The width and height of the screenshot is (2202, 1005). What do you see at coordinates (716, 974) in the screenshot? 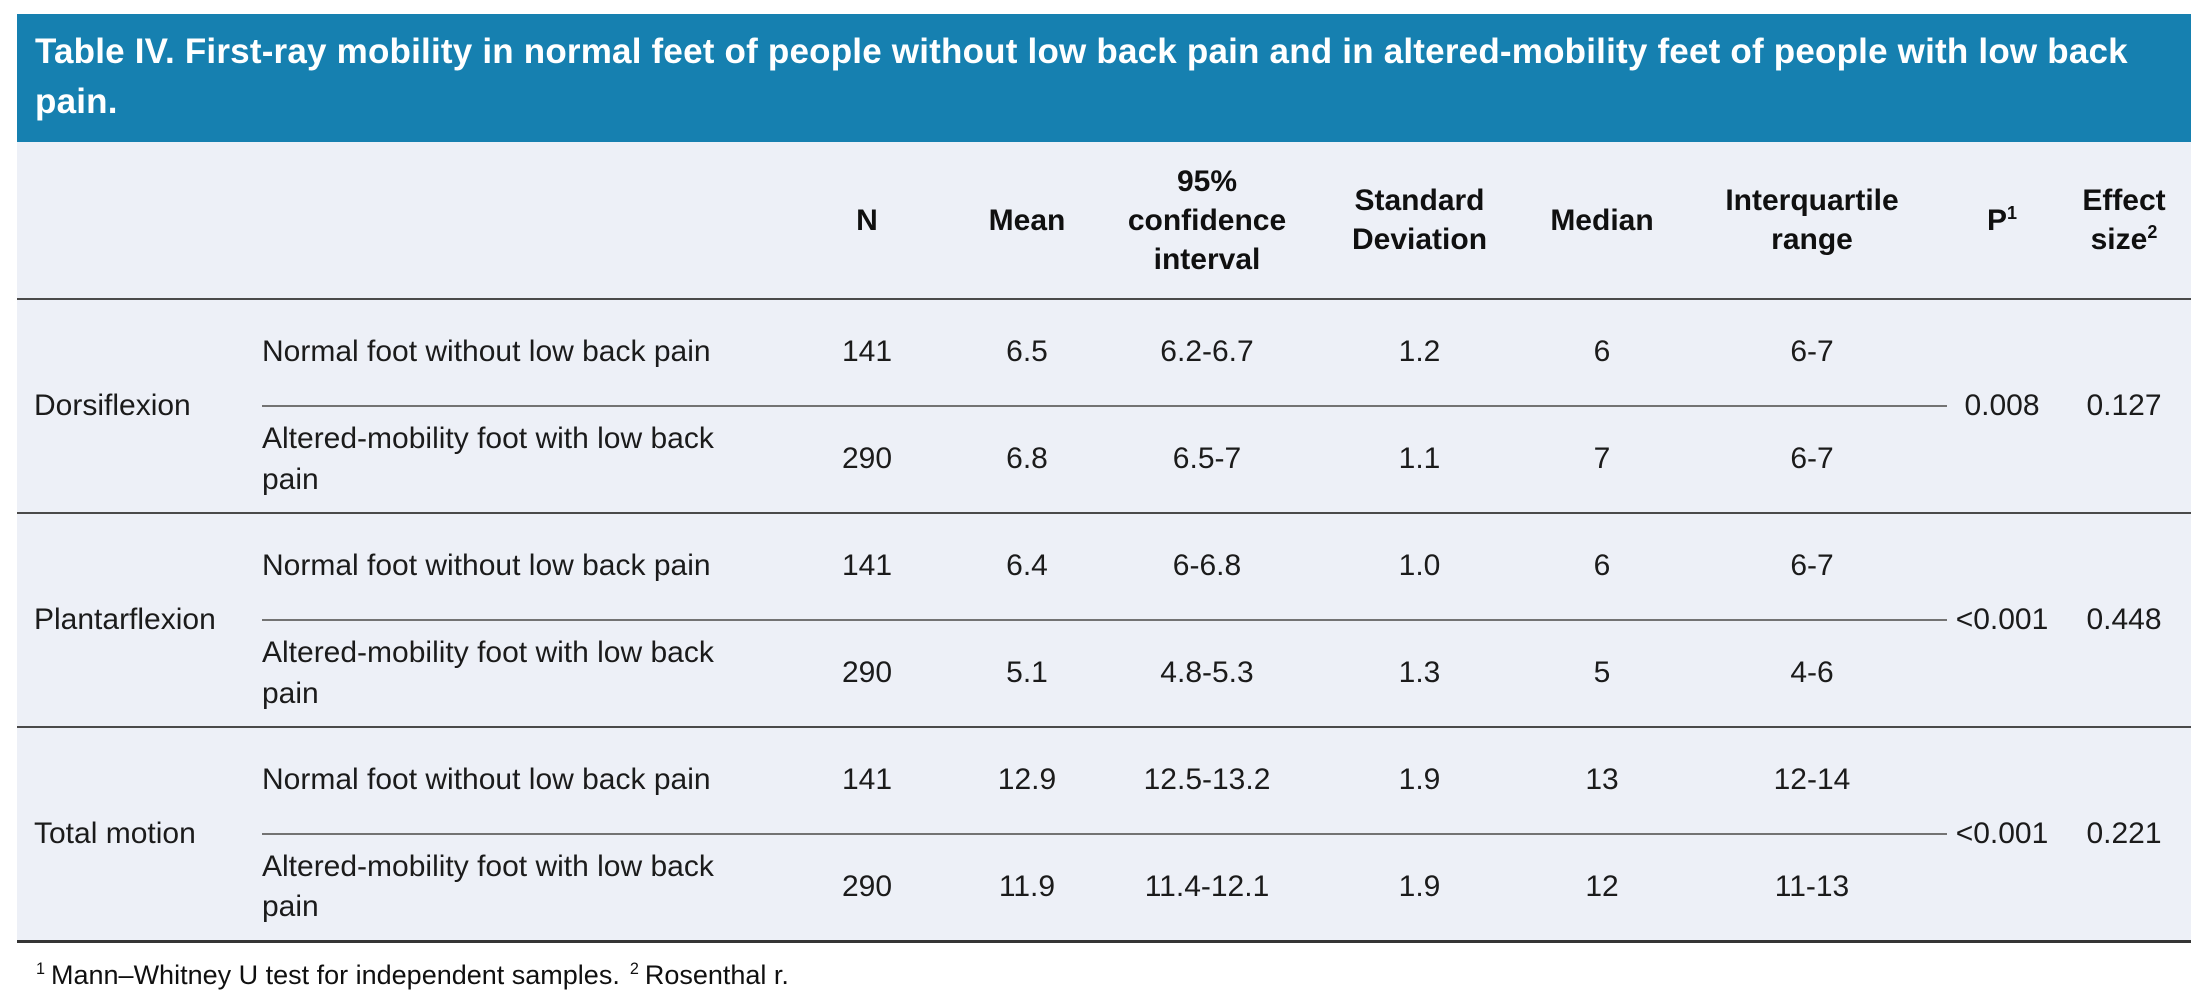
I see `footnote-text-2: Rosenthal r.` at bounding box center [716, 974].